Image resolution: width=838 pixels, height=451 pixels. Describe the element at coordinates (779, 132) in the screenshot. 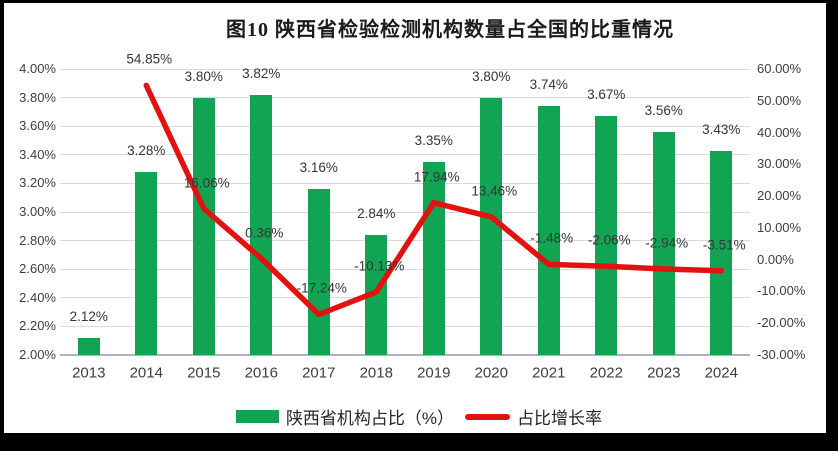

I see `right-axis-tick: 40.00%` at that location.